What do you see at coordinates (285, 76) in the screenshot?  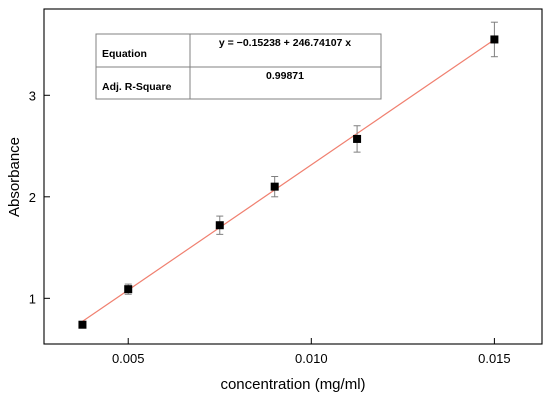 I see `fit-table-adj-r-square-value: 0.99871` at bounding box center [285, 76].